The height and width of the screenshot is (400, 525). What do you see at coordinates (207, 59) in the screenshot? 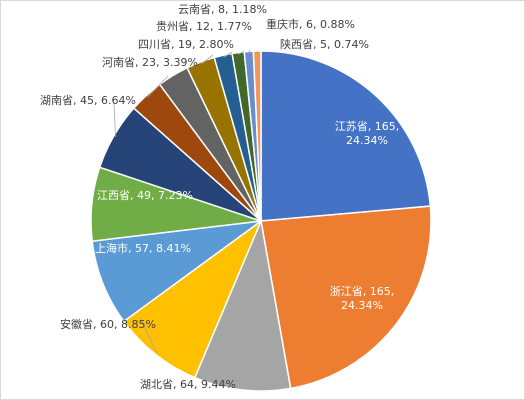
I see `leader-line-四川省` at bounding box center [207, 59].